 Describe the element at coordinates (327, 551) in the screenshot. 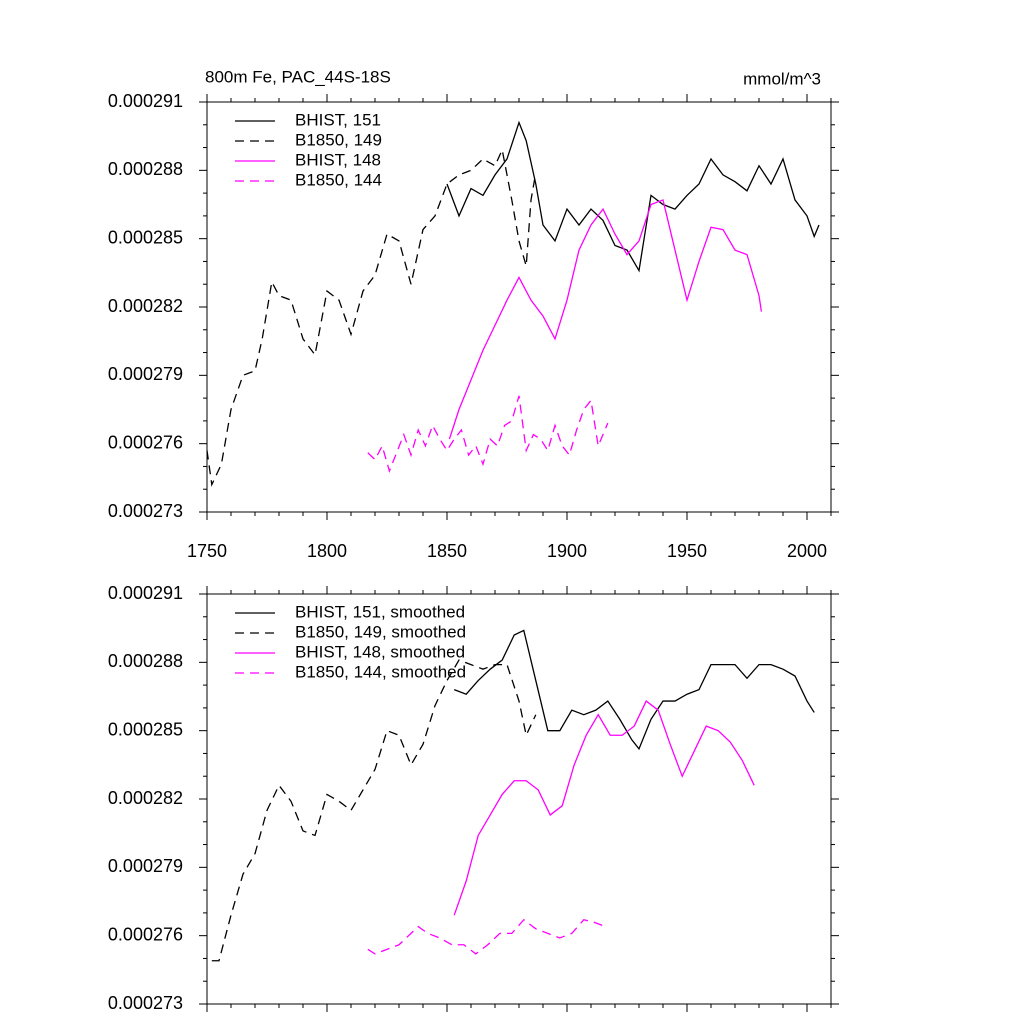

I see `x-tick-label: 1800` at that location.